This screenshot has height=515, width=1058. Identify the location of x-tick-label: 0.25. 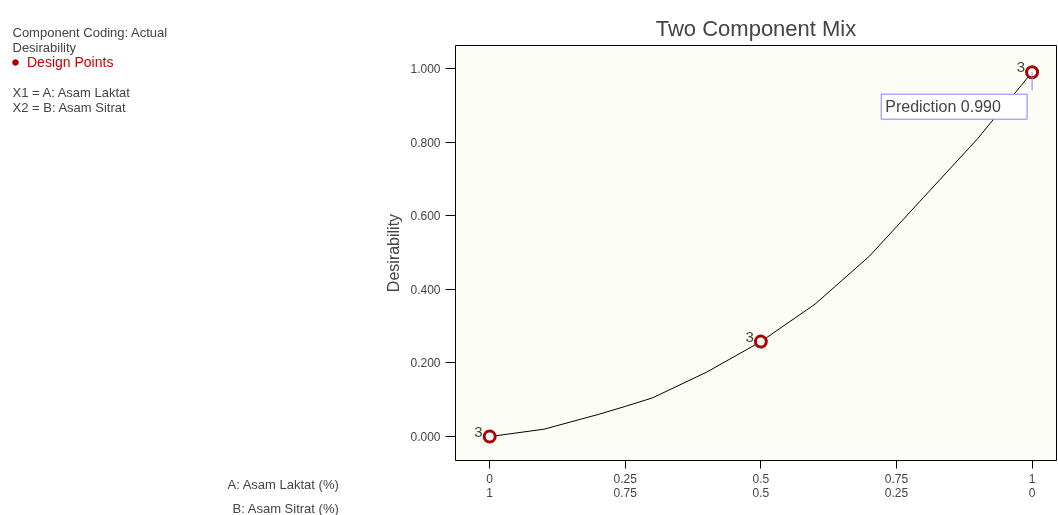
(625, 478).